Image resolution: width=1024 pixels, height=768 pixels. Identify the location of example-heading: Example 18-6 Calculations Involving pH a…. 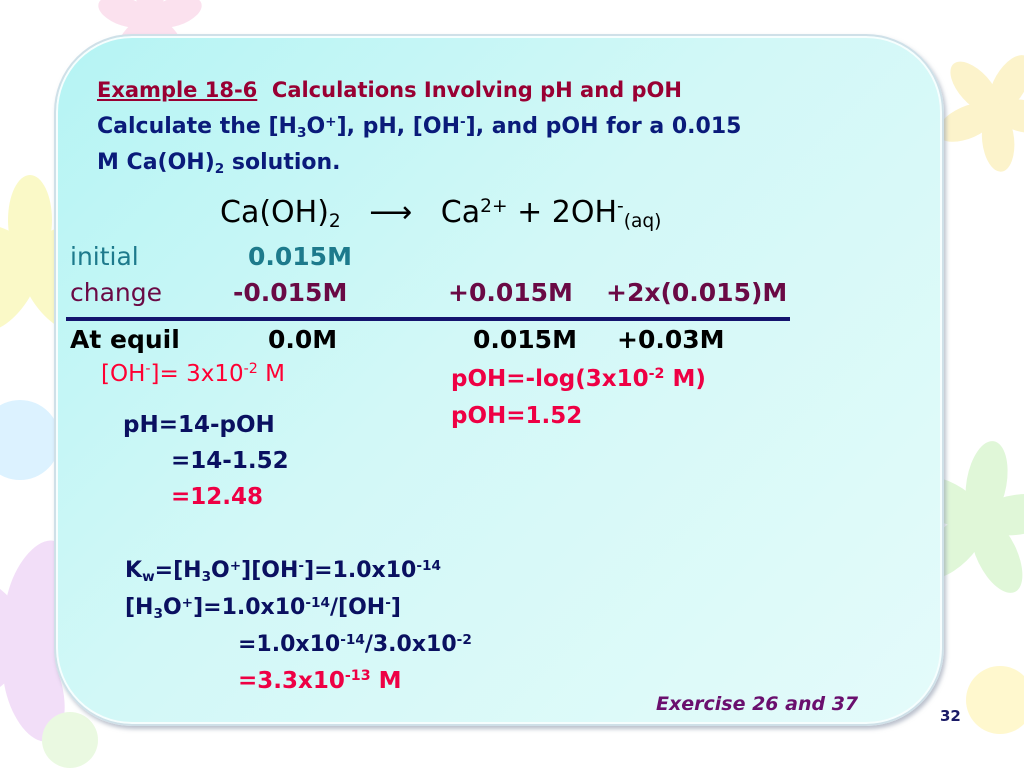
(389, 90).